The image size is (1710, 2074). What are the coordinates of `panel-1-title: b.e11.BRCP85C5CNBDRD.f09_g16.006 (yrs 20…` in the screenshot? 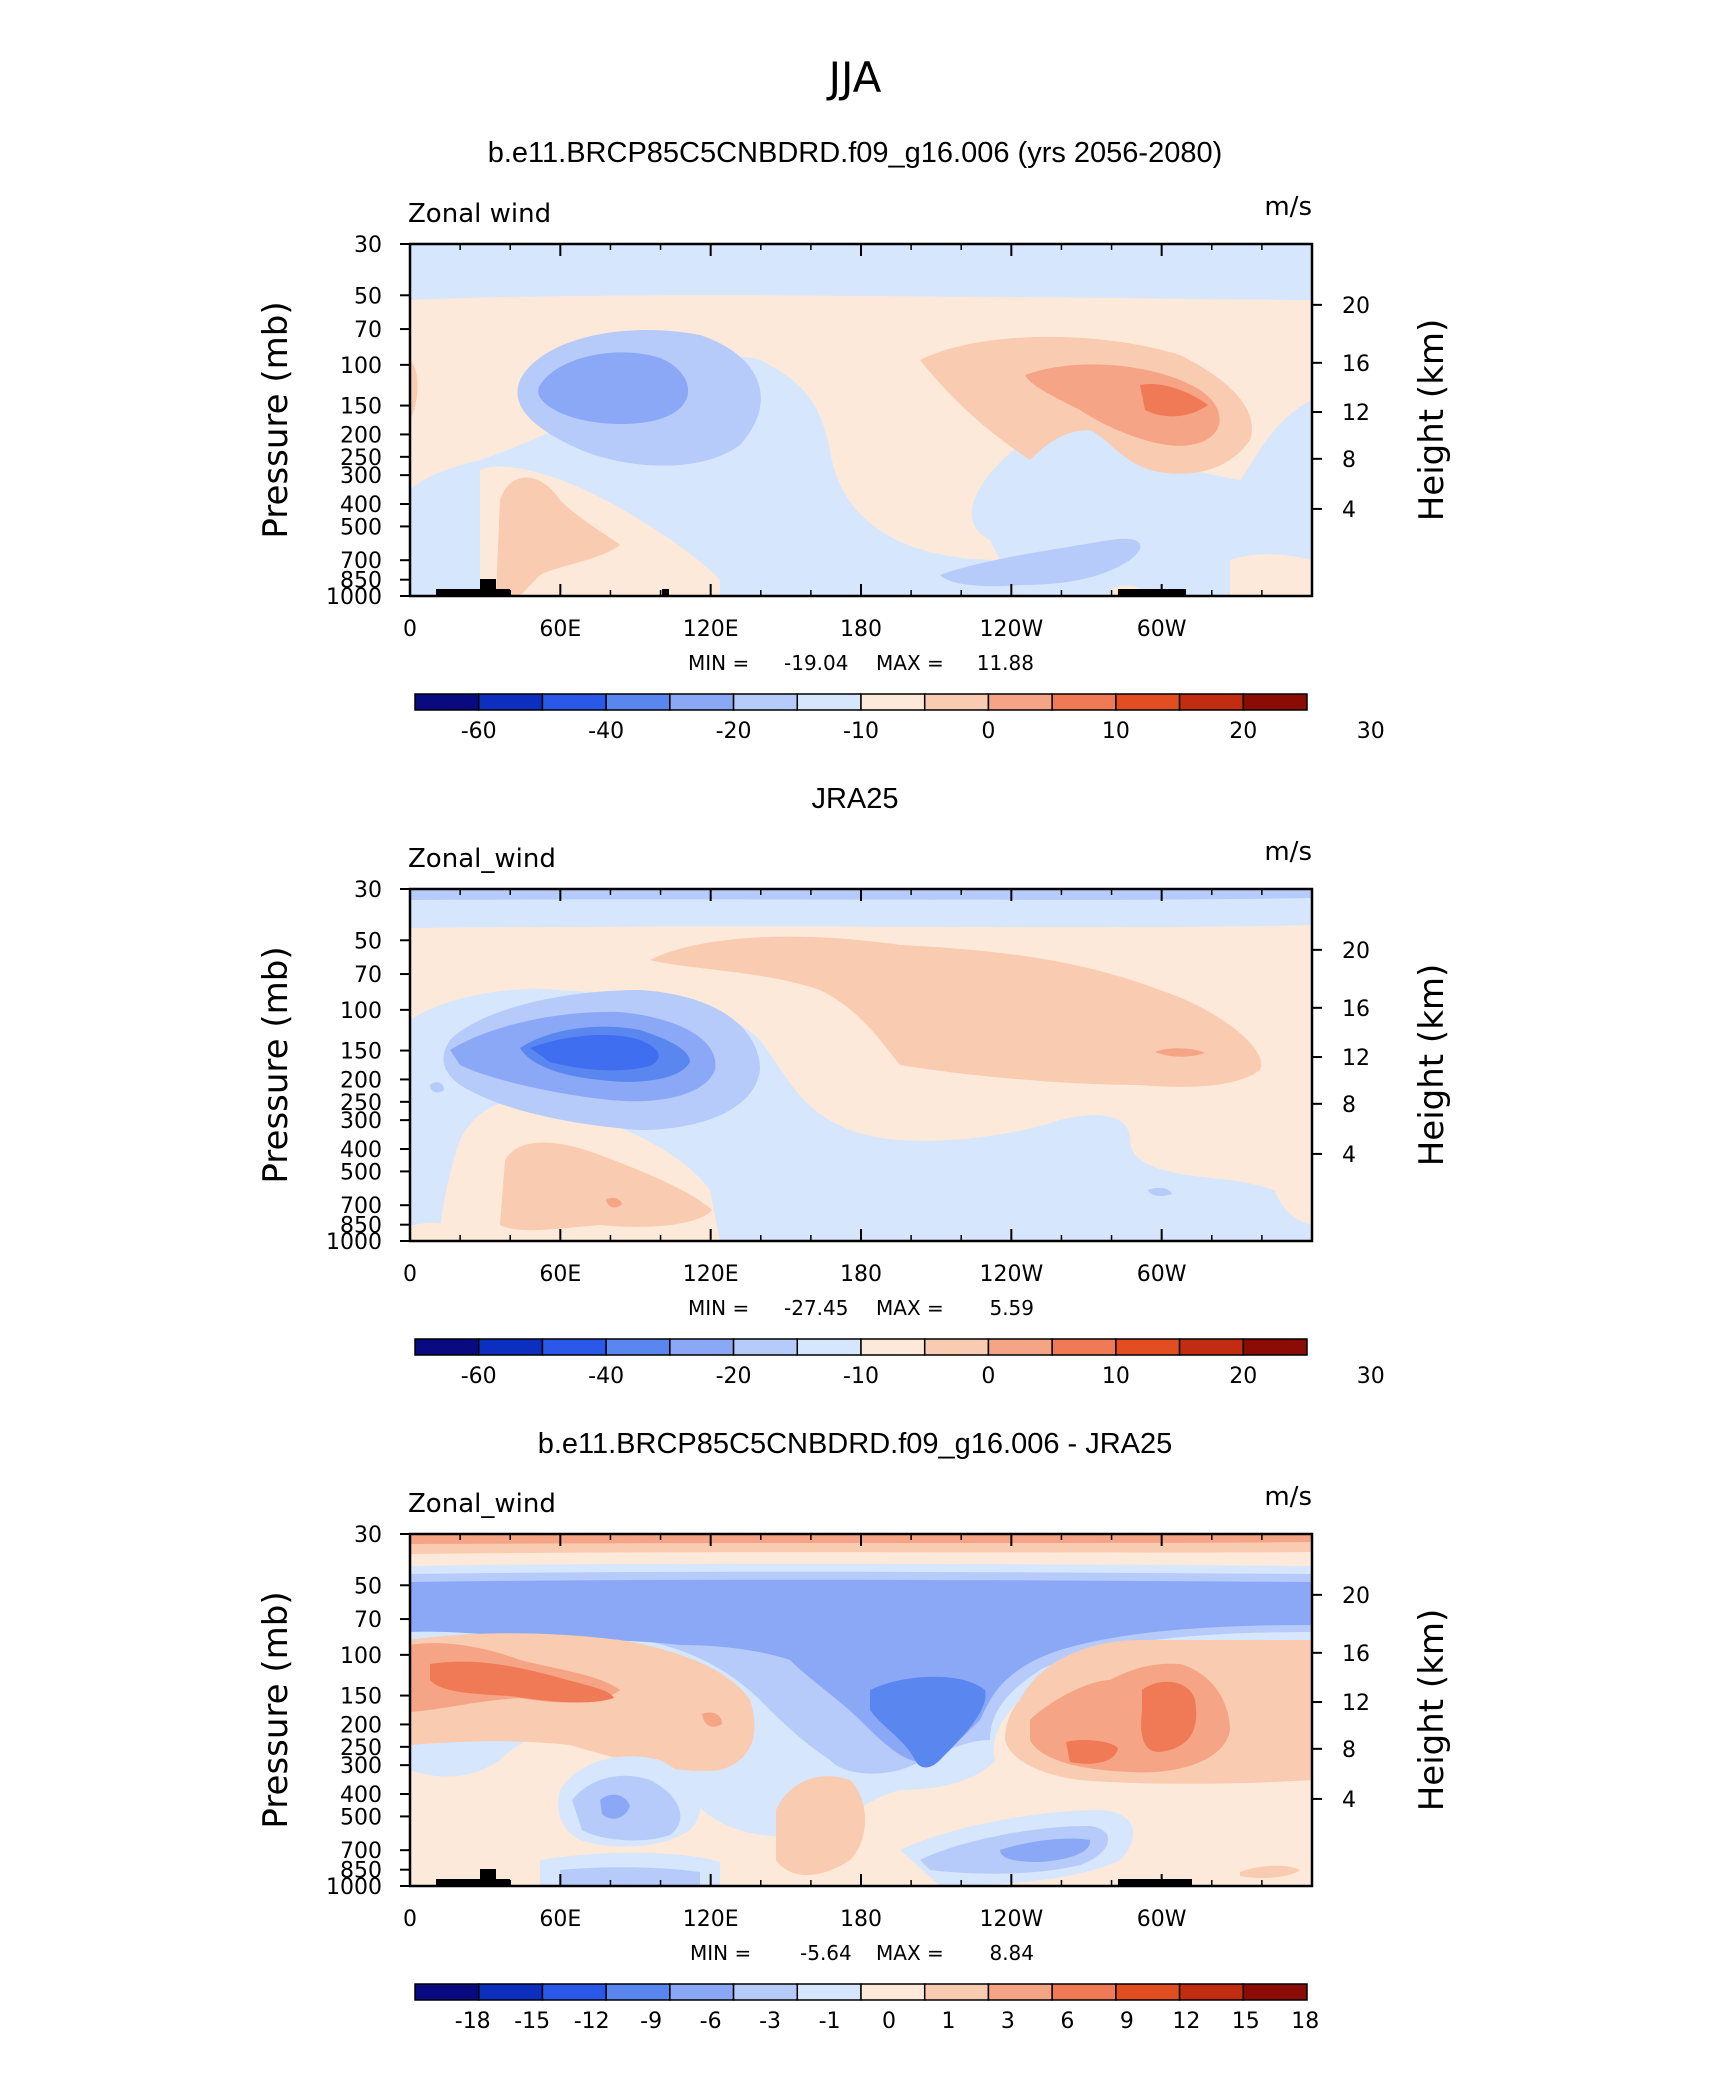 It's located at (855, 153).